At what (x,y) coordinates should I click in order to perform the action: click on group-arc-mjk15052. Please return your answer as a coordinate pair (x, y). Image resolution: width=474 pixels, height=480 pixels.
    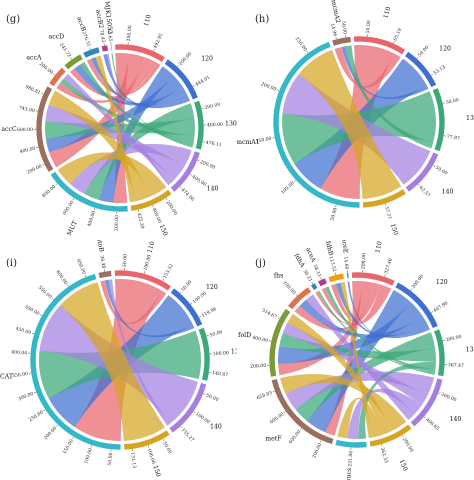
    Looking at the image, I should click on (111, 47).